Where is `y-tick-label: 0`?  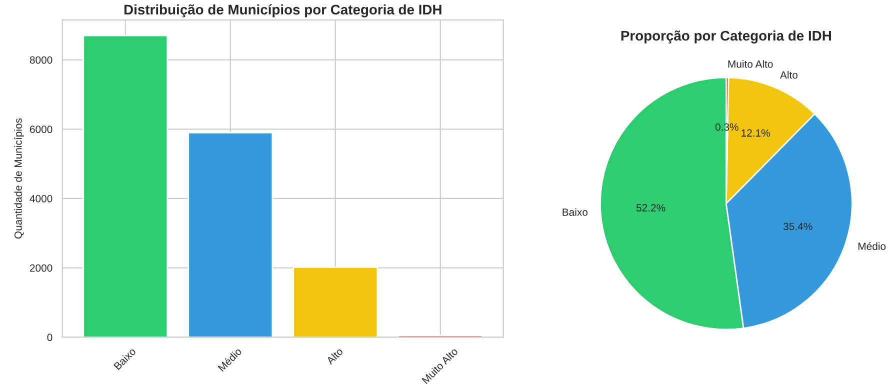
y-tick-label: 0 is located at coordinates (49, 338).